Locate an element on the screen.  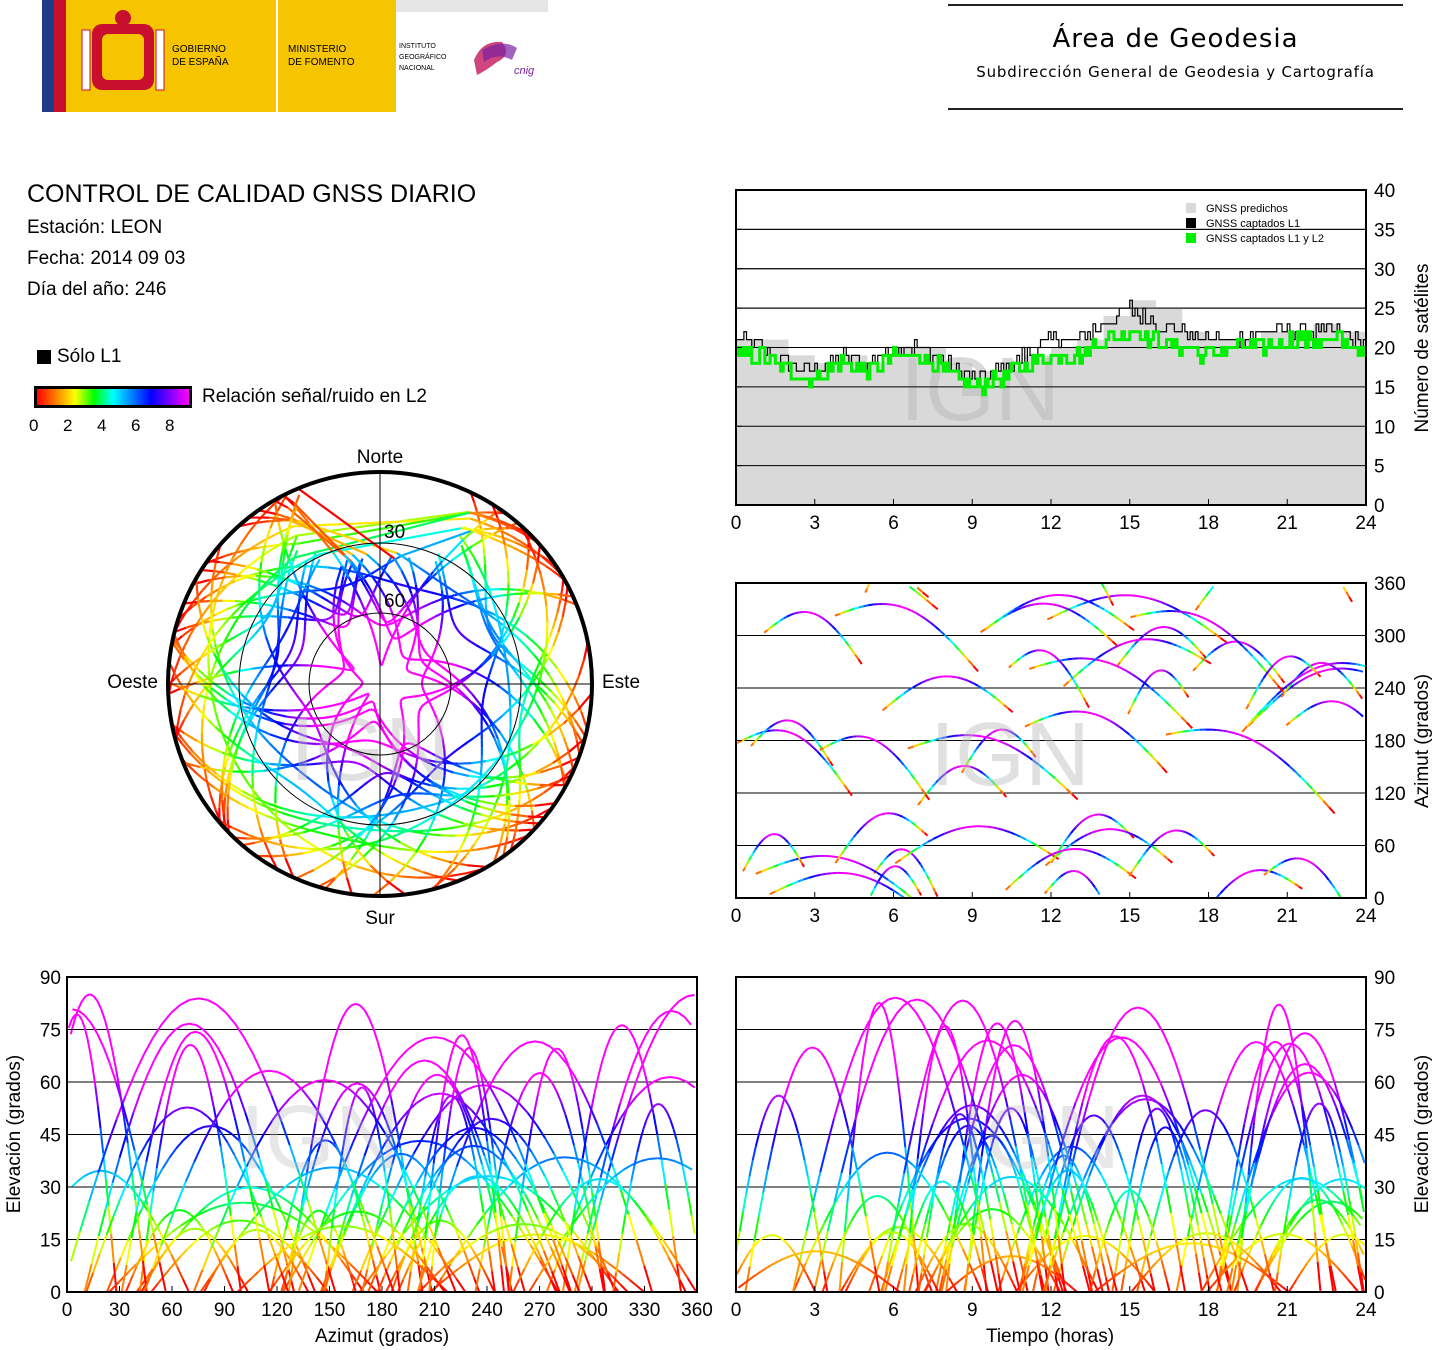
legend-swatch-l1l2 is located at coordinates (1191, 238).